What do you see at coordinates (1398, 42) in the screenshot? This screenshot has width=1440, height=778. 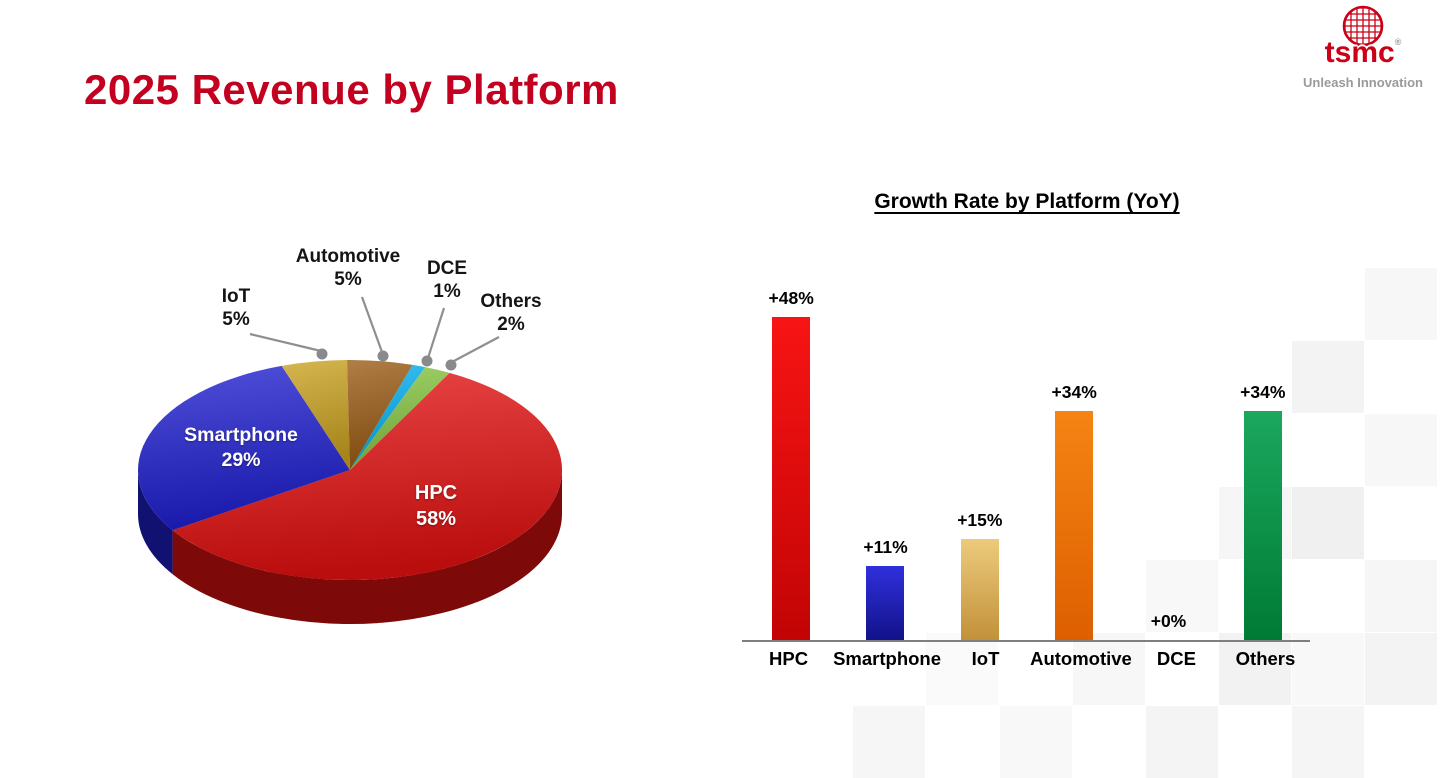 I see `registered-mark: ®` at bounding box center [1398, 42].